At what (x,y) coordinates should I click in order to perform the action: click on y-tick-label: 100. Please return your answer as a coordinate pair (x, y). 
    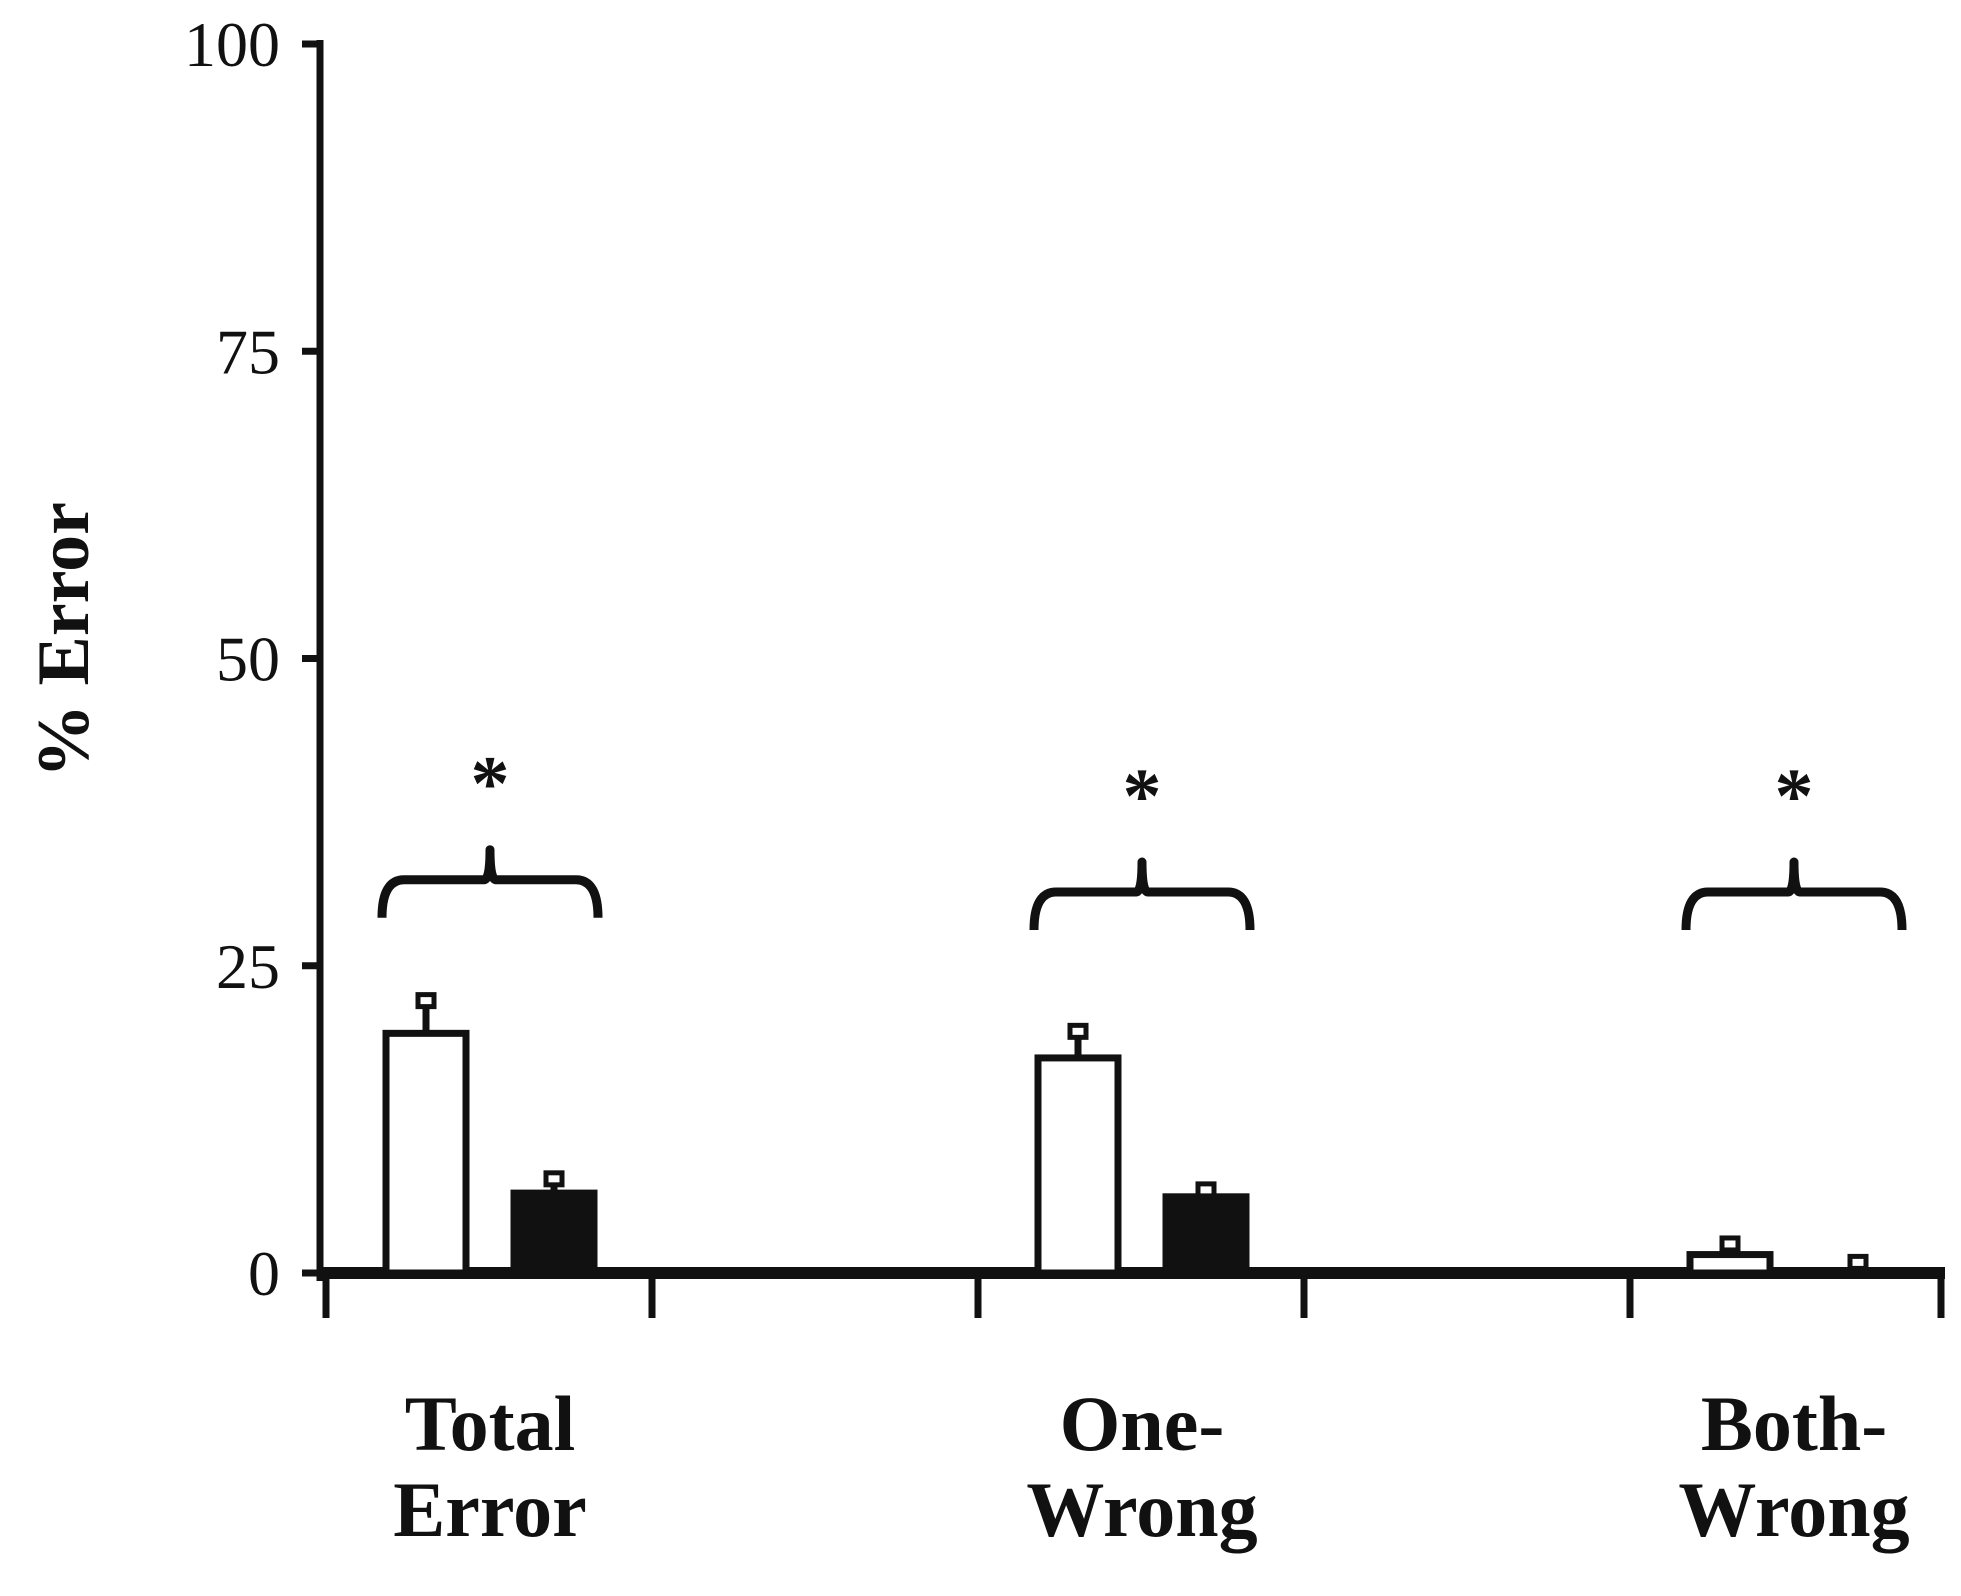
    Looking at the image, I should click on (232, 44).